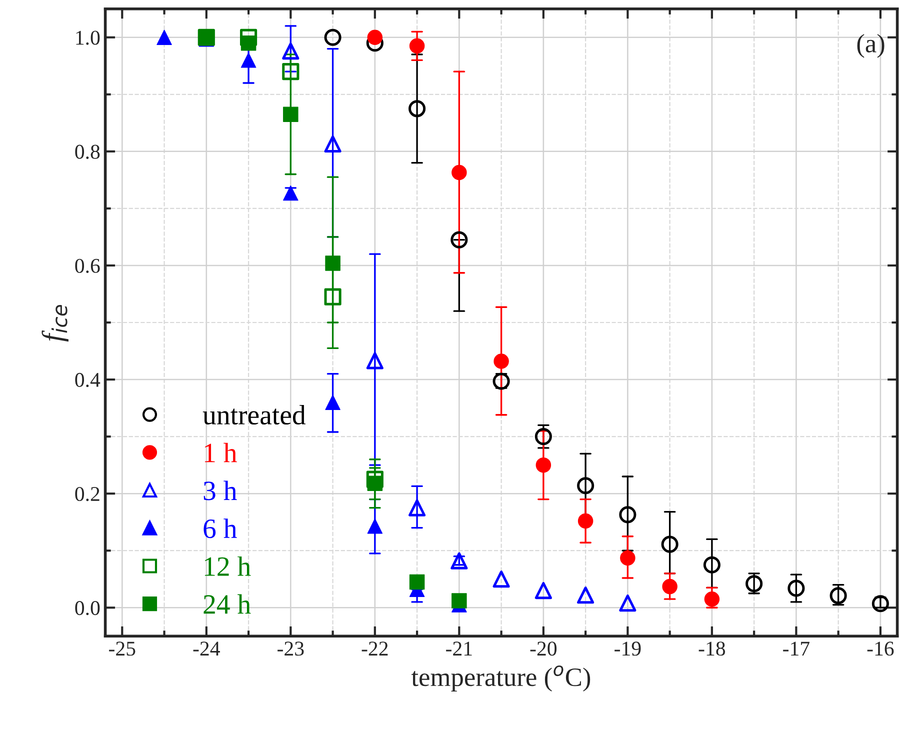 Image resolution: width=900 pixels, height=738 pixels. I want to click on x-tick-label: -21, so click(459, 649).